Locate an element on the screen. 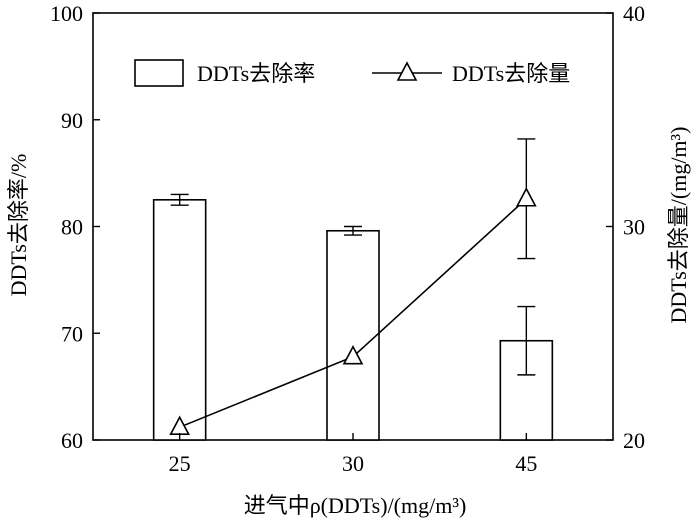  y2-tick-label: 20 is located at coordinates (634, 440).